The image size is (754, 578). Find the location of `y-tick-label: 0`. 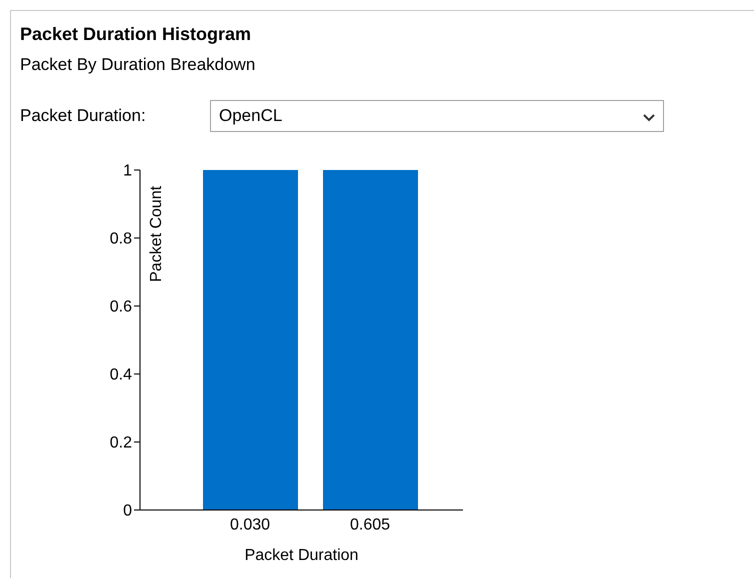

y-tick-label: 0 is located at coordinates (127, 511).